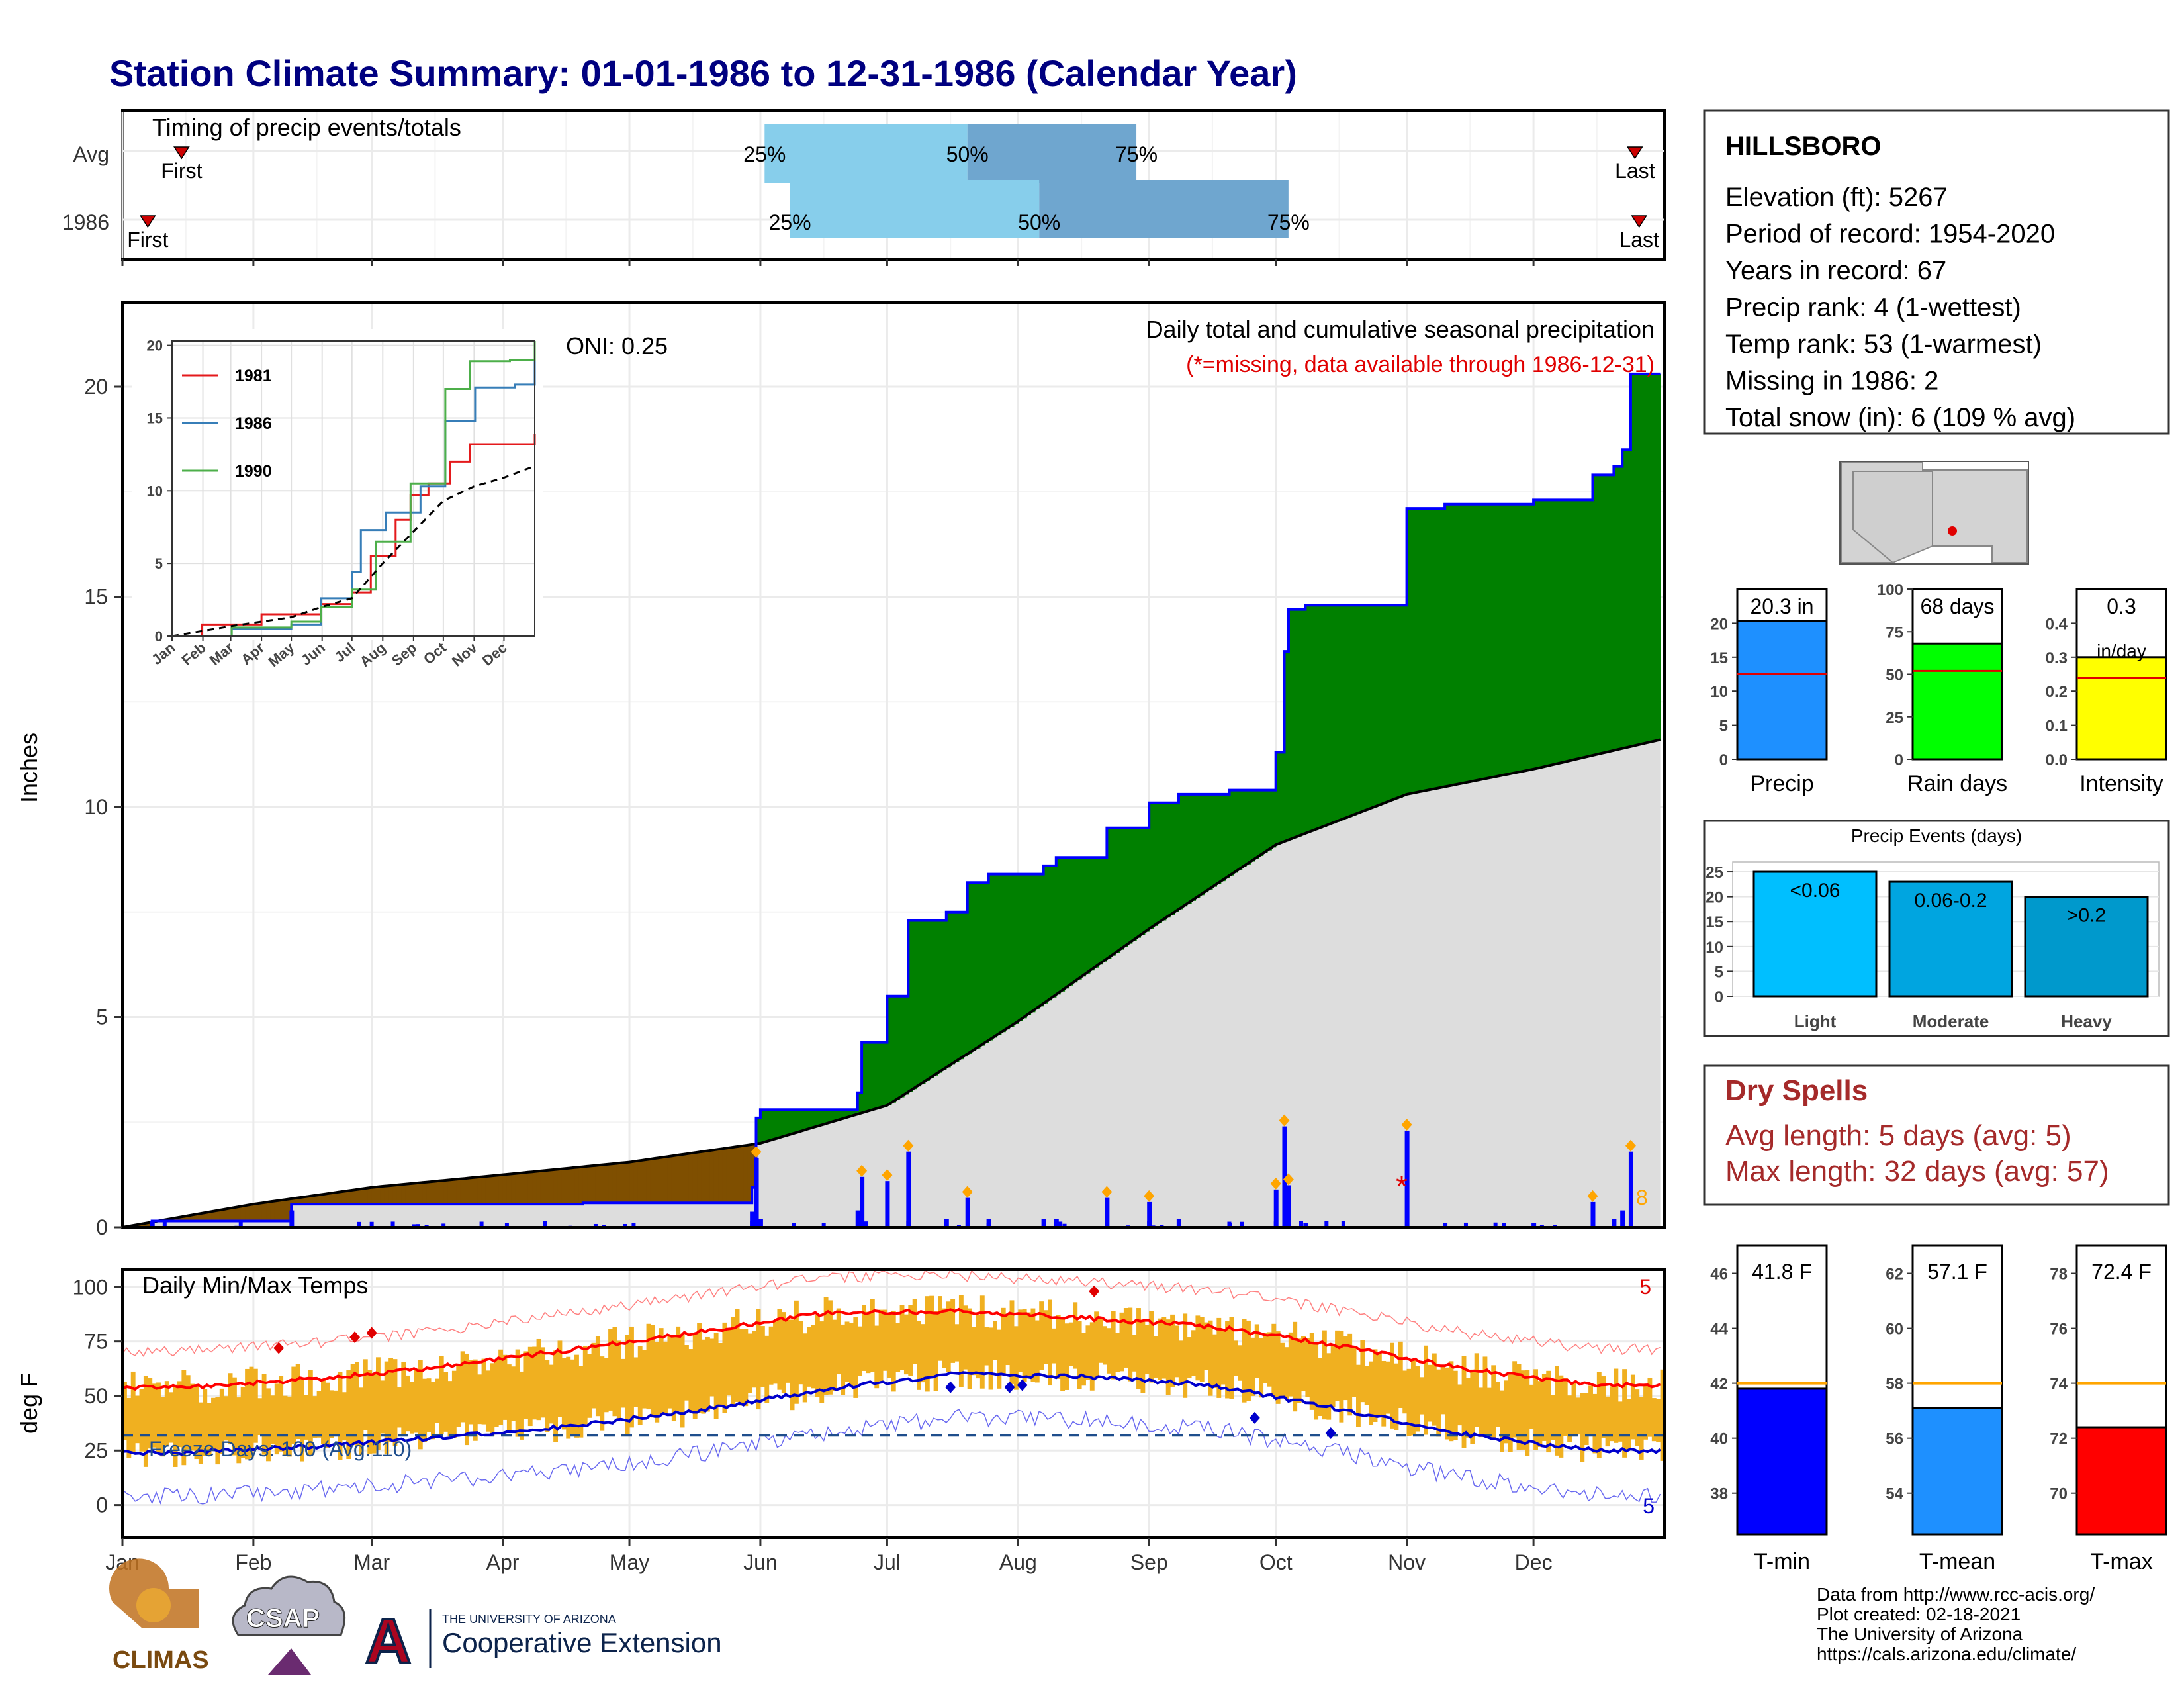 The width and height of the screenshot is (2184, 1688). I want to click on mini-bar-label: Precip, so click(1781, 783).